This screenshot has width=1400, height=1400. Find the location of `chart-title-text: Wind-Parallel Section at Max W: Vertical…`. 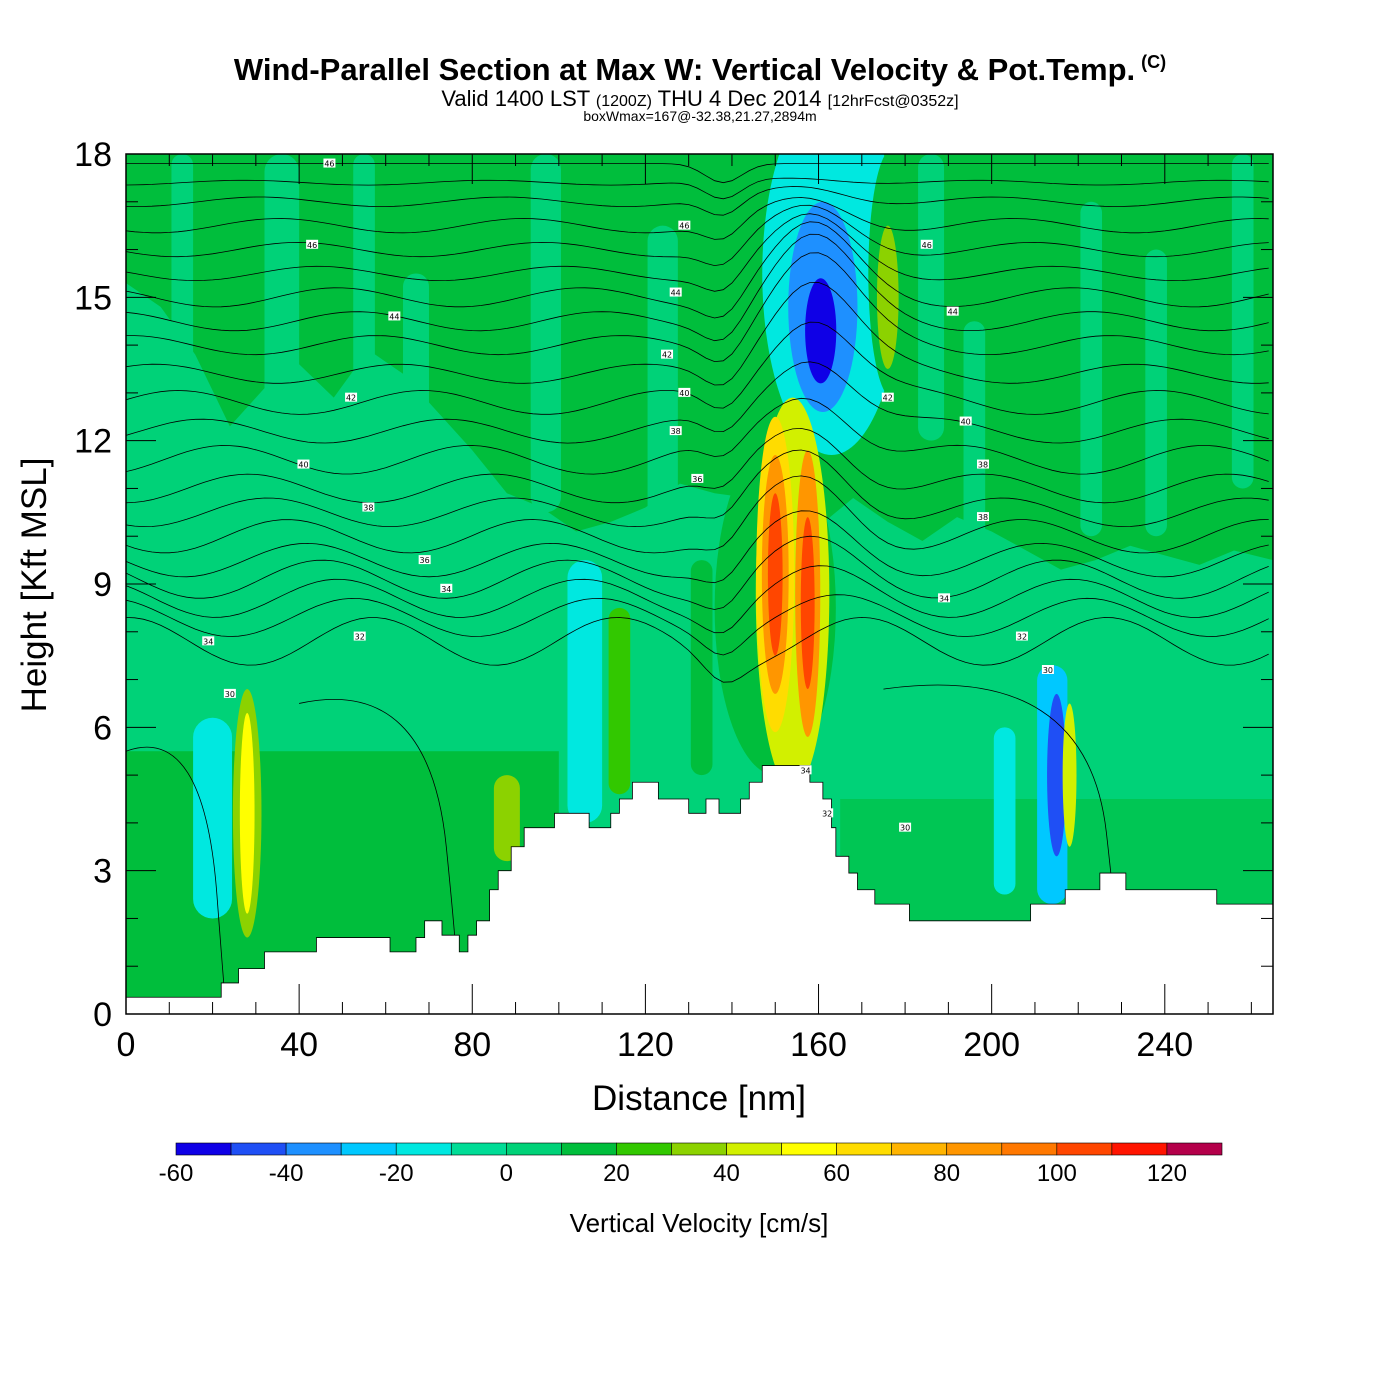

chart-title-text: Wind-Parallel Section at Max W: Vertical… is located at coordinates (684, 69).